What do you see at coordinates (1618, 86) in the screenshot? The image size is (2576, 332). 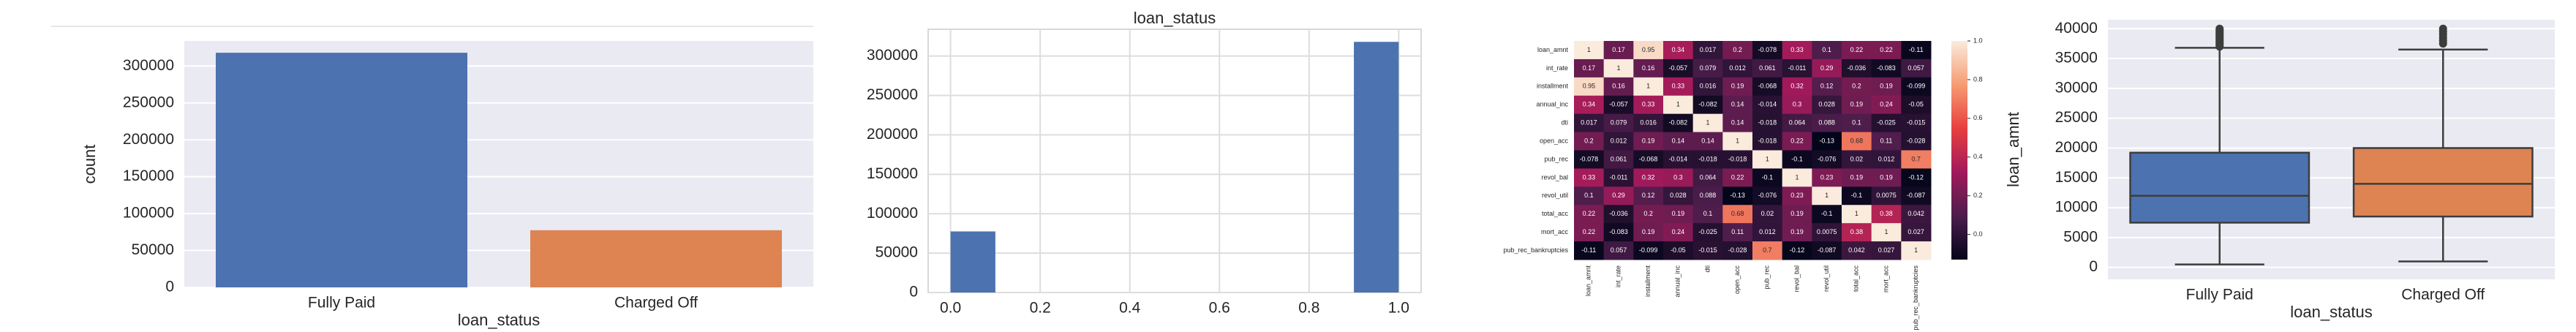 I see `cell-label: 0.16` at bounding box center [1618, 86].